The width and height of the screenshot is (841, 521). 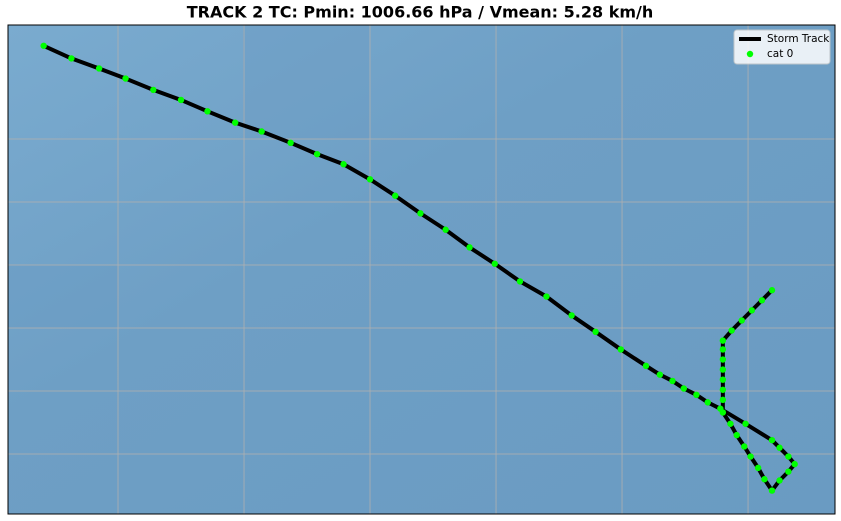 What do you see at coordinates (798, 39) in the screenshot?
I see `legend-label: Storm Track` at bounding box center [798, 39].